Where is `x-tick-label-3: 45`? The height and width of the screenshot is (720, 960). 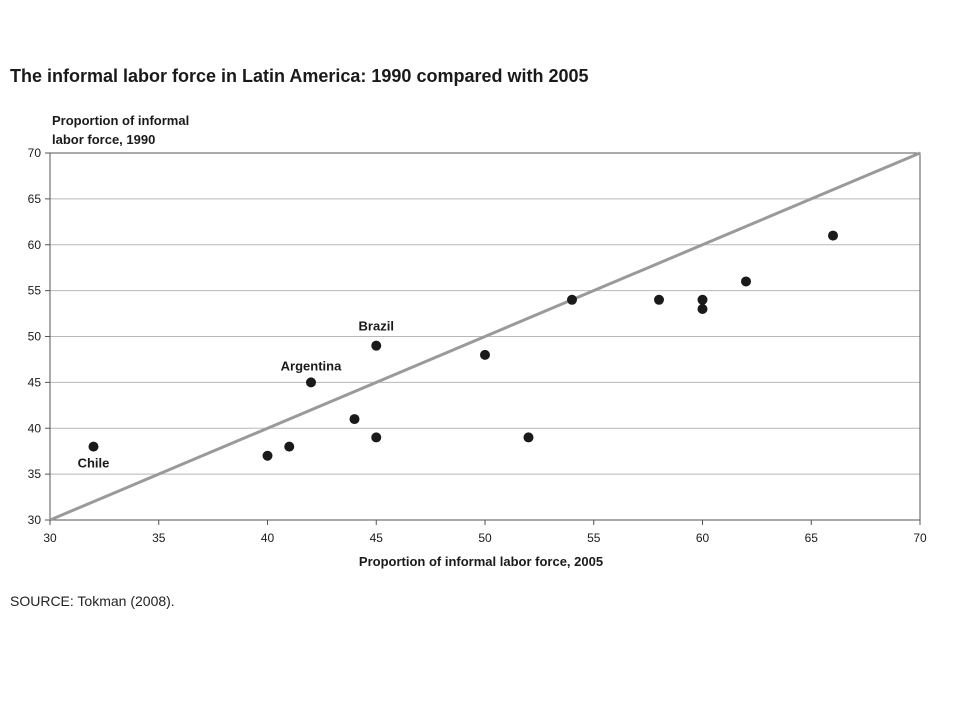 x-tick-label-3: 45 is located at coordinates (377, 538).